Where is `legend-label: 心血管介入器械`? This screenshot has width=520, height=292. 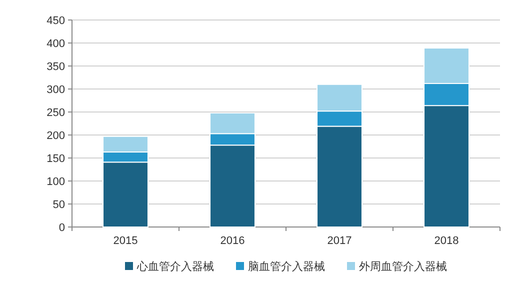 legend-label: 心血管介入器械 is located at coordinates (175, 266).